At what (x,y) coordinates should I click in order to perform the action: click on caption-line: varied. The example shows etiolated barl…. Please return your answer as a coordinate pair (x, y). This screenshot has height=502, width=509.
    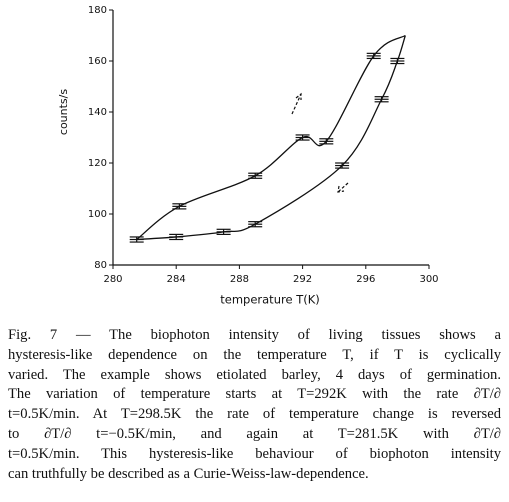
    Looking at the image, I should click on (254, 374).